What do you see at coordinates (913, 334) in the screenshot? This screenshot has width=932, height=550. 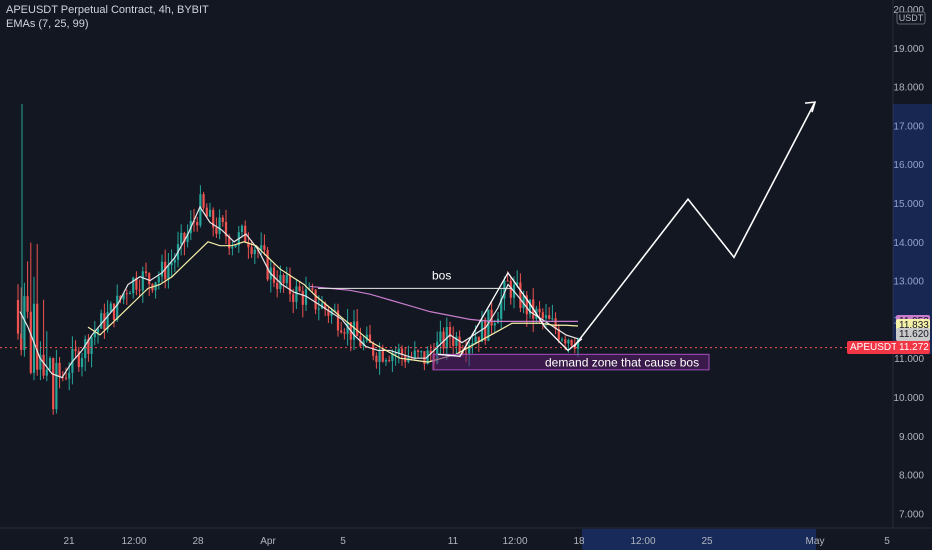 I see `price-badge: 11.620` at bounding box center [913, 334].